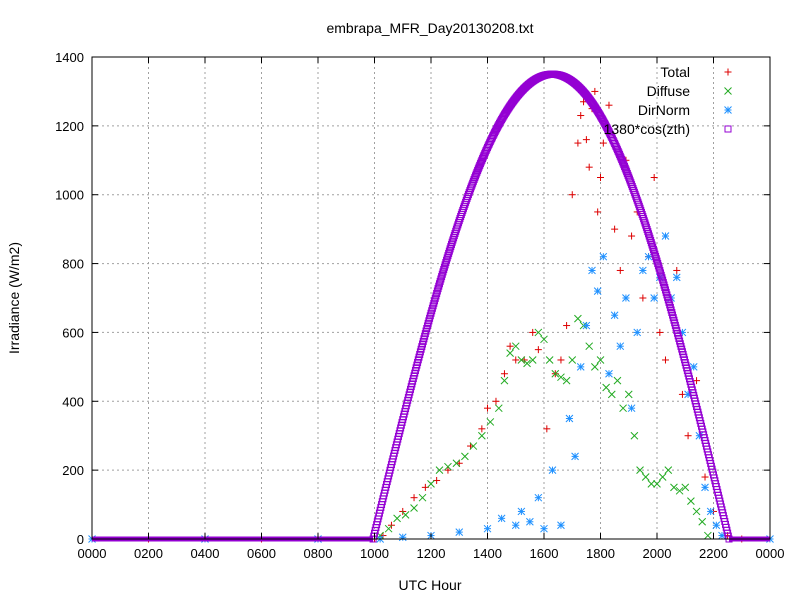  Describe the element at coordinates (14, 298) in the screenshot. I see `y-axis-label: Irradiance (W/m2)` at that location.